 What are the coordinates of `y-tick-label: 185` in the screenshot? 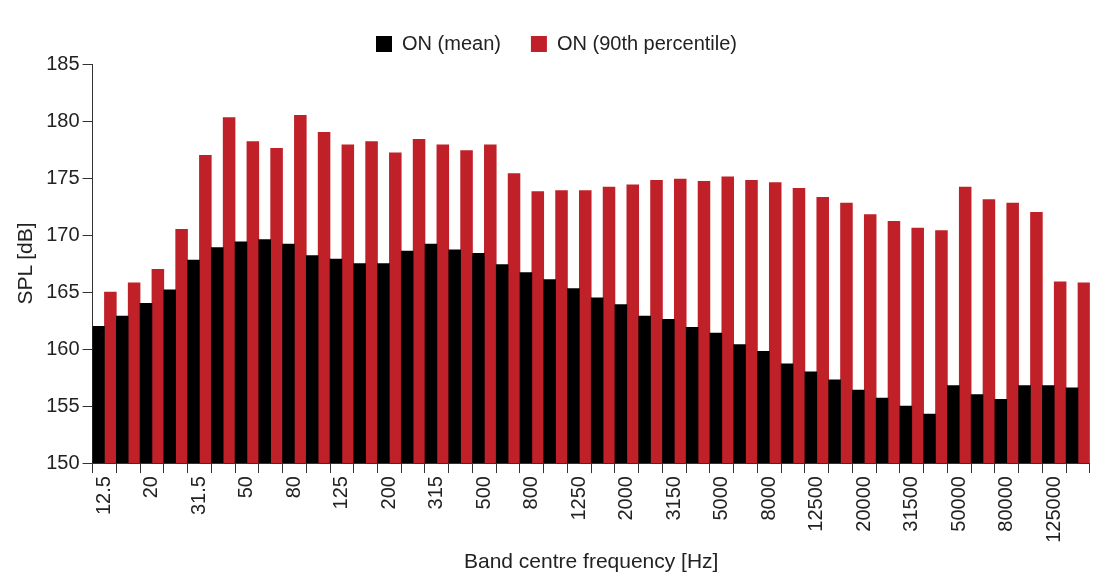 It's located at (63, 62).